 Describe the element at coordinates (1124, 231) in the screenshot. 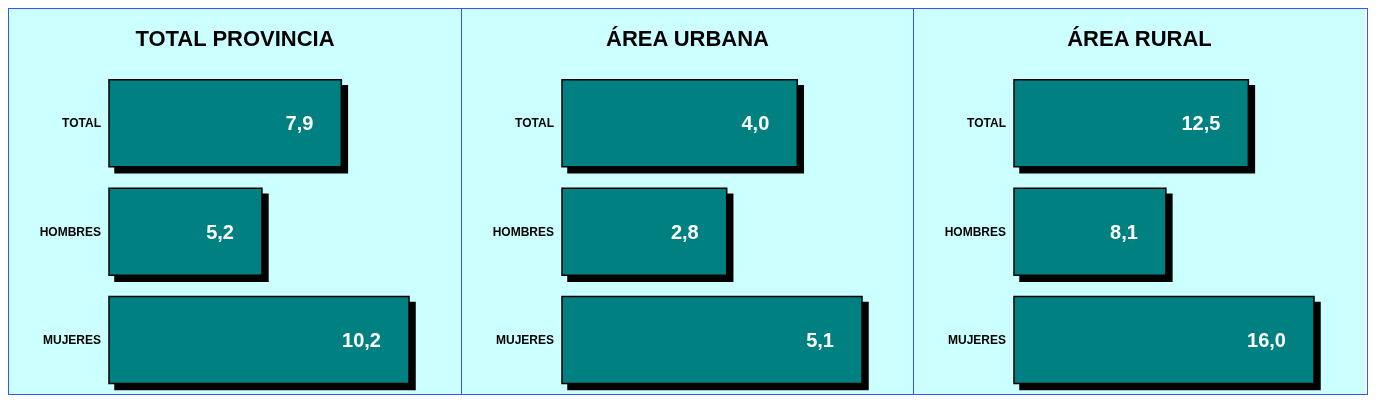

I see `data-label: 8,1` at that location.